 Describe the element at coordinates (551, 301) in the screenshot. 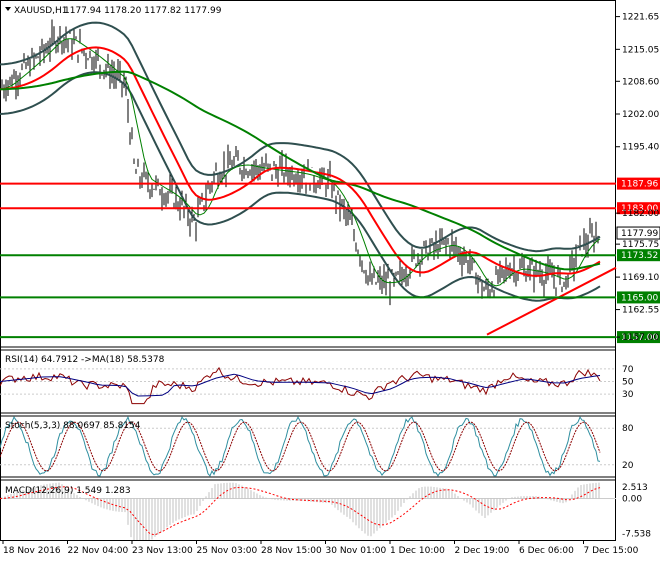

I see `support-trendline` at that location.